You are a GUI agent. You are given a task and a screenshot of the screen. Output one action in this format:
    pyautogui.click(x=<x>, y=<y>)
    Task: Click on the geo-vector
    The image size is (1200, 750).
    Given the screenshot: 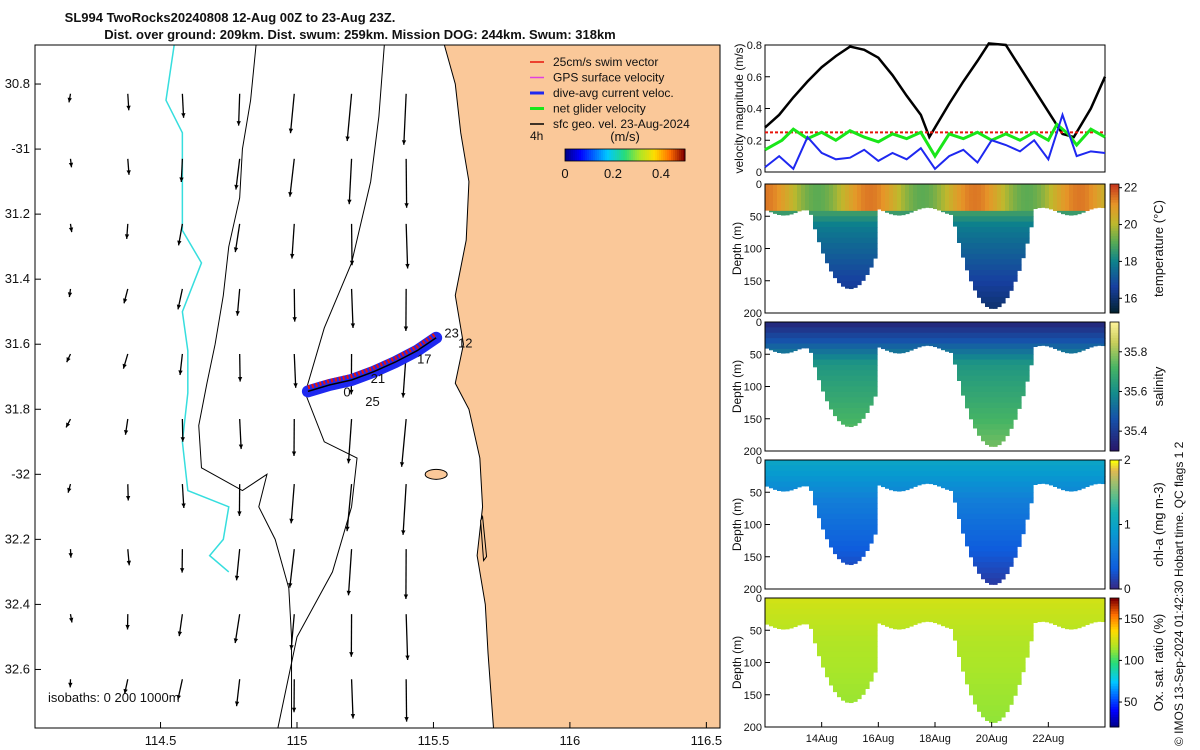 What is the action you would take?
    pyautogui.click(x=293, y=241)
    